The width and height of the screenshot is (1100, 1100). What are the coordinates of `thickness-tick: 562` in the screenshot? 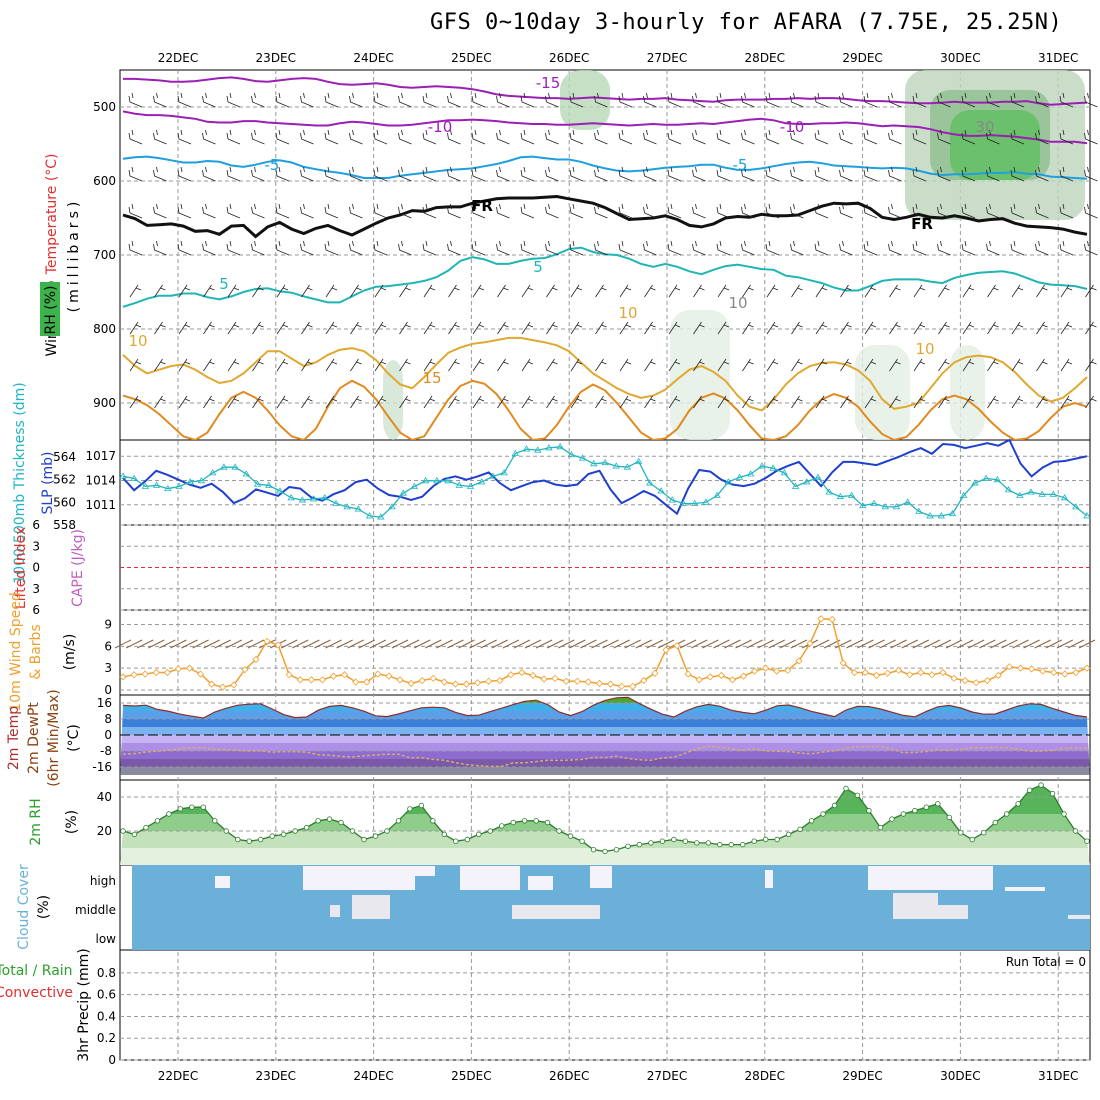 It's located at (64, 480).